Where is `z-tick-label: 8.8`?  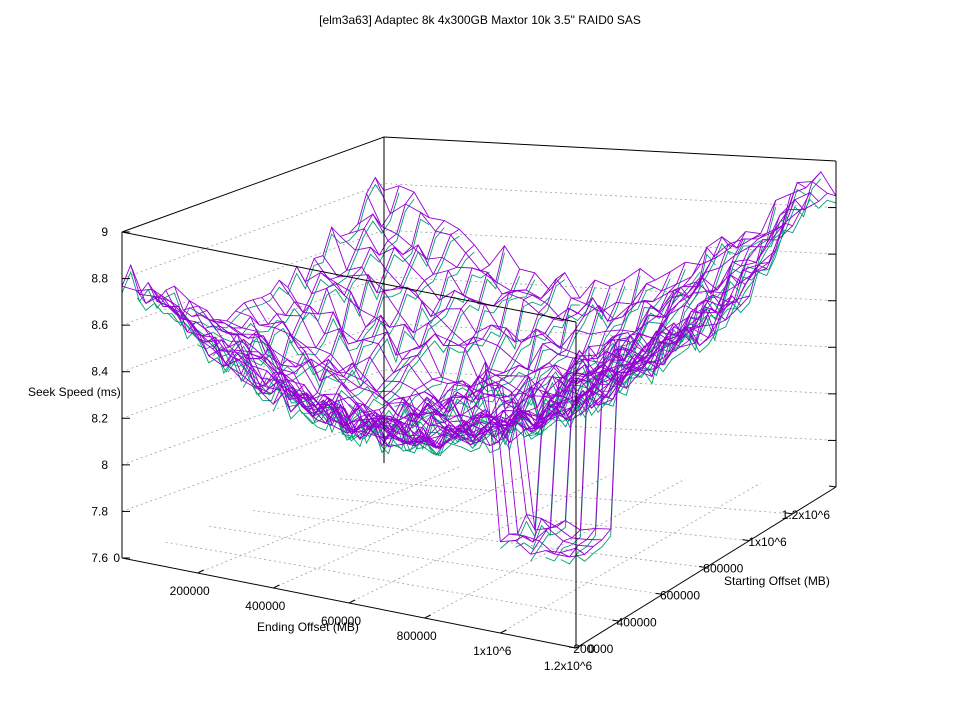
z-tick-label: 8.8 is located at coordinates (99, 279).